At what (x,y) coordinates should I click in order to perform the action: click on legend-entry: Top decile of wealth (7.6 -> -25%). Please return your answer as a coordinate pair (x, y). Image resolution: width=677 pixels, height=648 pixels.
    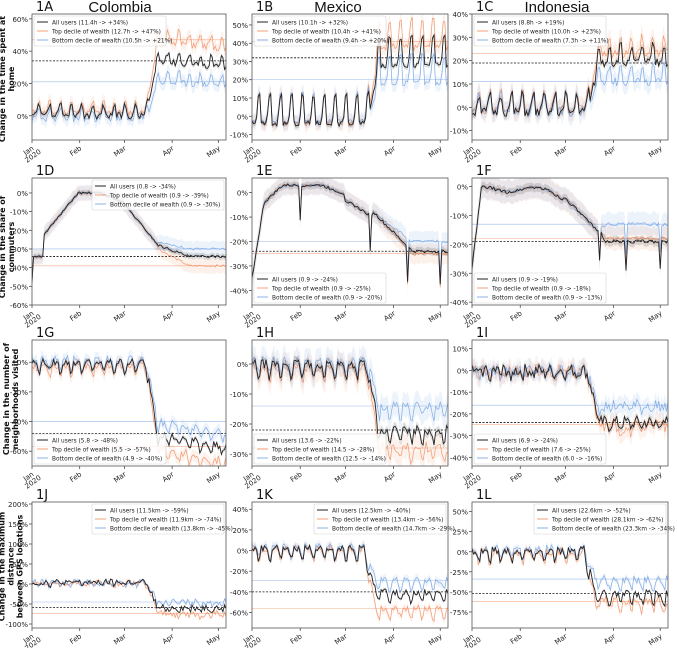
    Looking at the image, I should click on (541, 450).